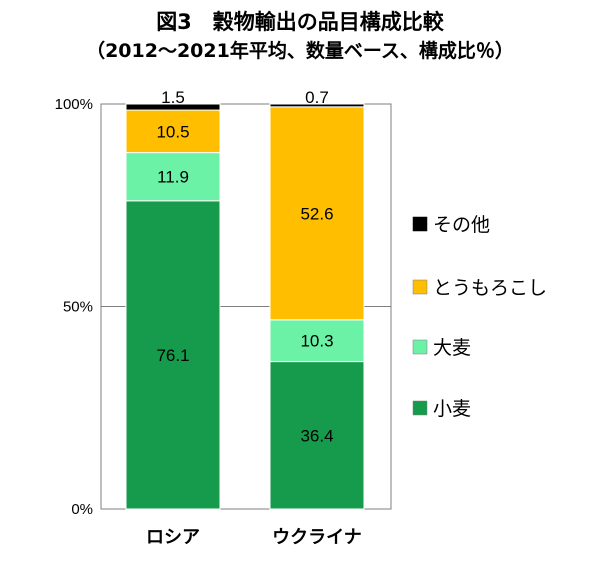 The height and width of the screenshot is (578, 600). I want to click on data-label: 10.3, so click(316, 341).